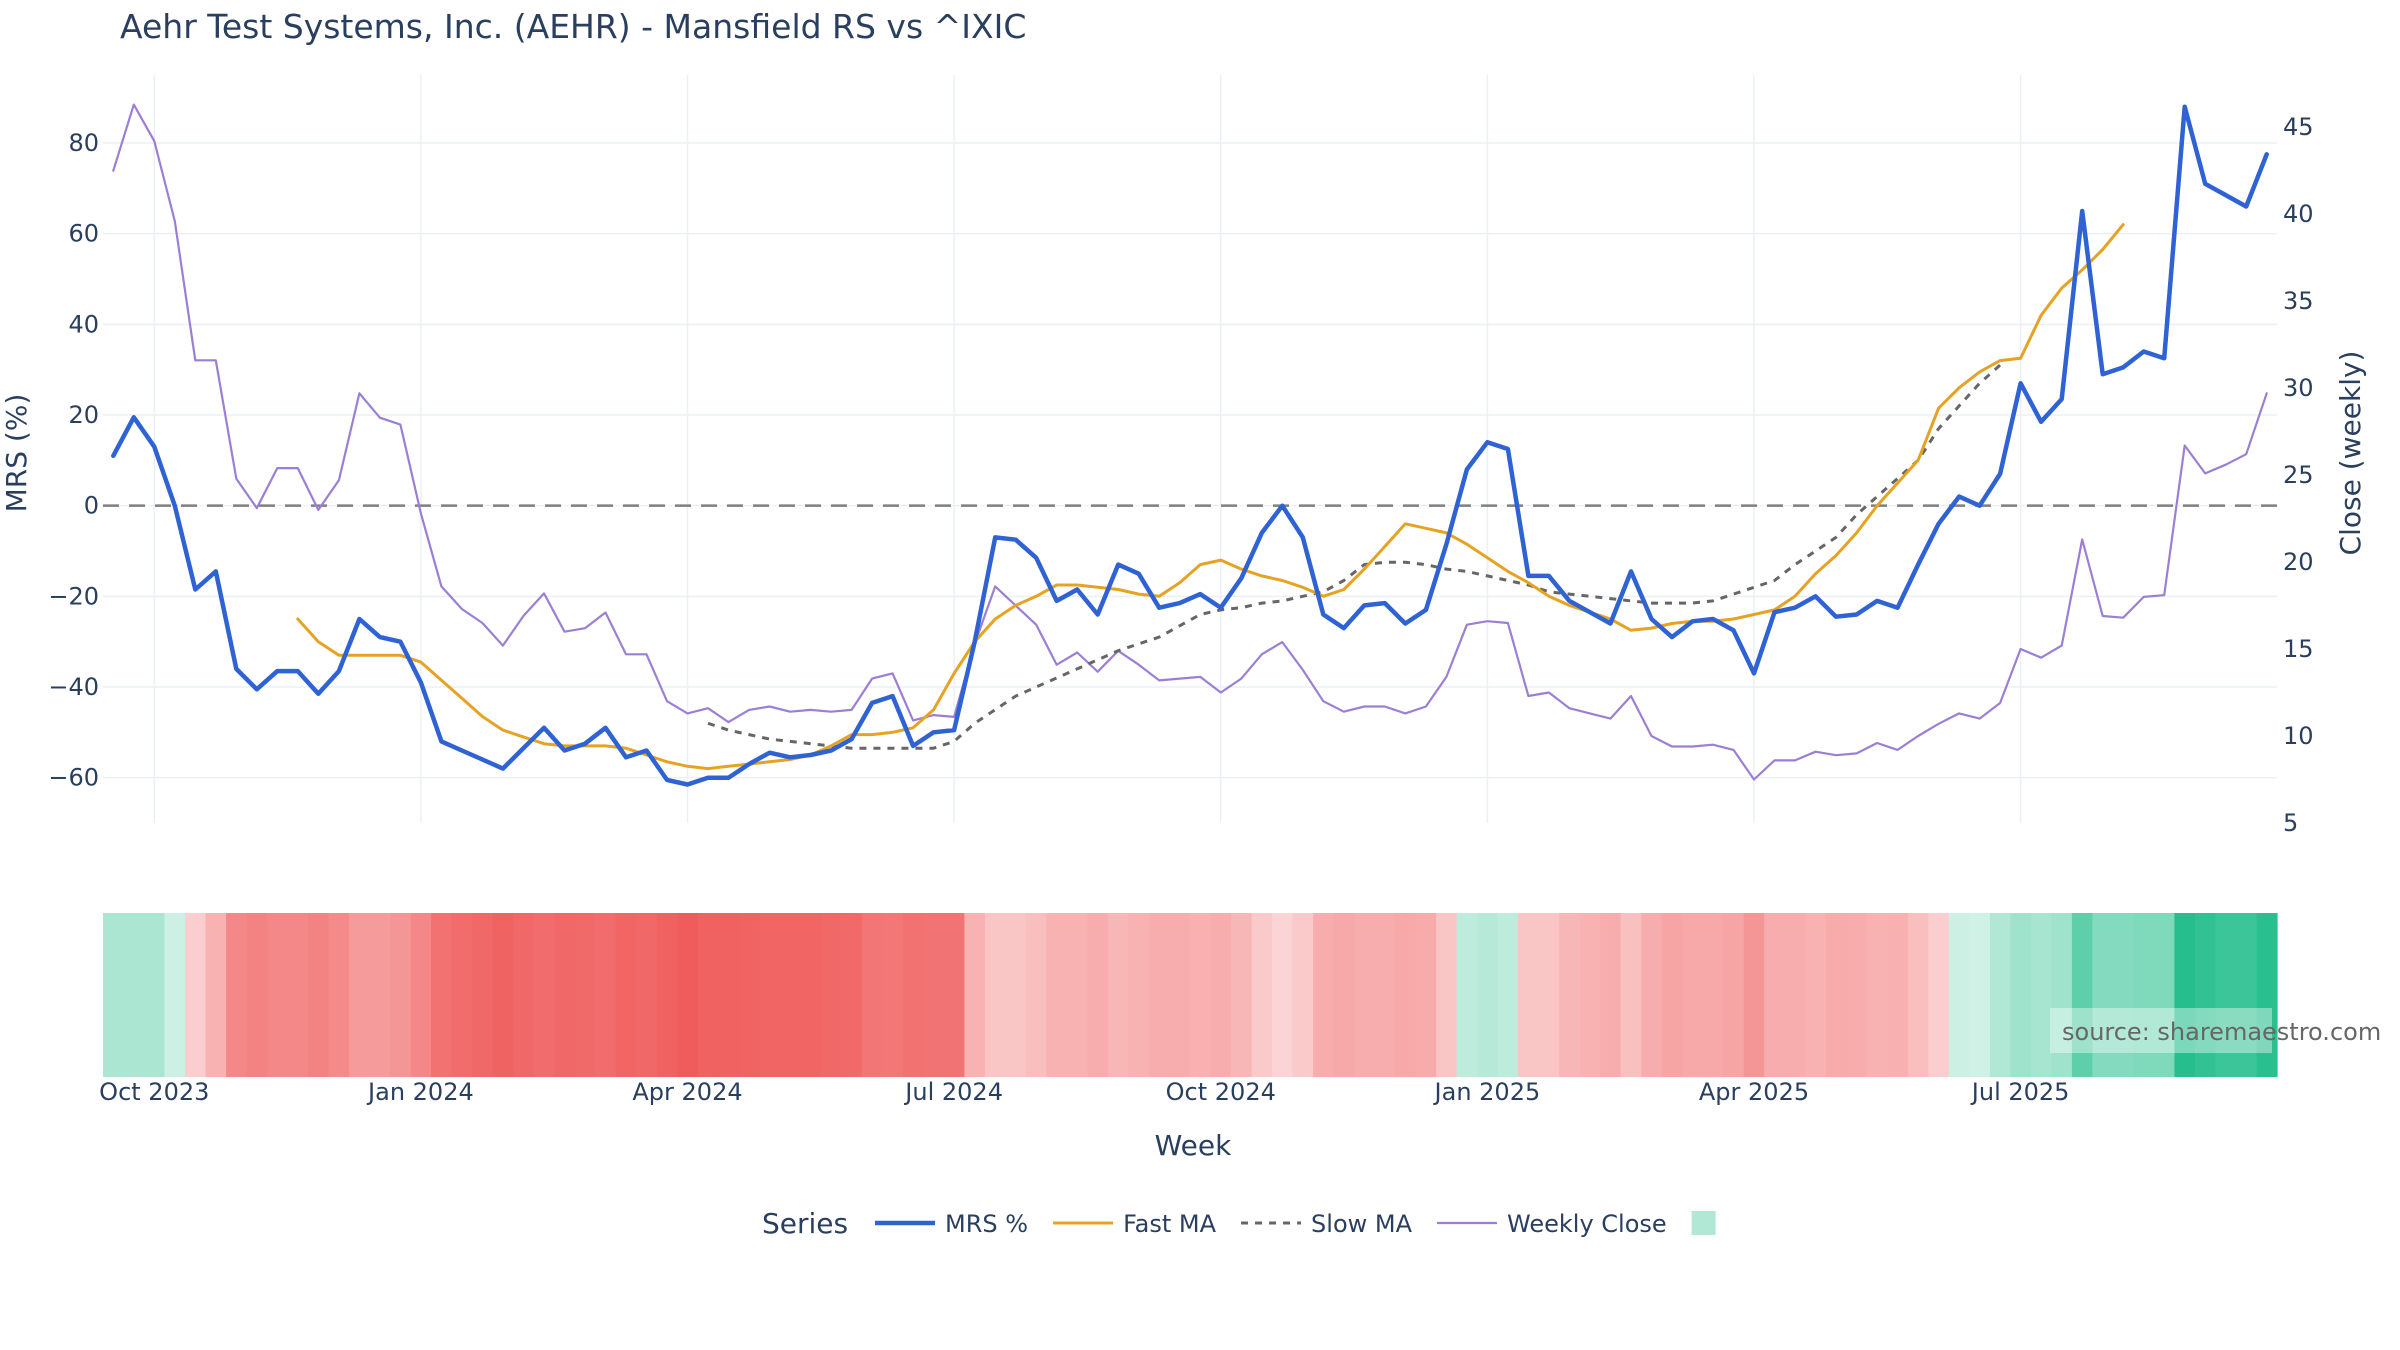 Image resolution: width=2400 pixels, height=1350 pixels. I want to click on heatmap-strip, so click(1190, 995).